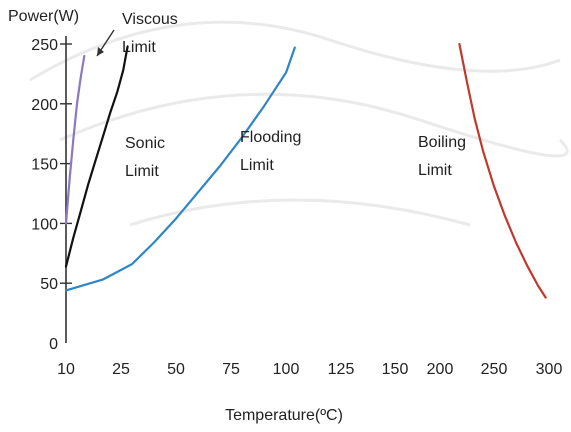 The image size is (571, 432). Describe the element at coordinates (270, 137) in the screenshot. I see `flooding-limit-label: Flooding` at that location.